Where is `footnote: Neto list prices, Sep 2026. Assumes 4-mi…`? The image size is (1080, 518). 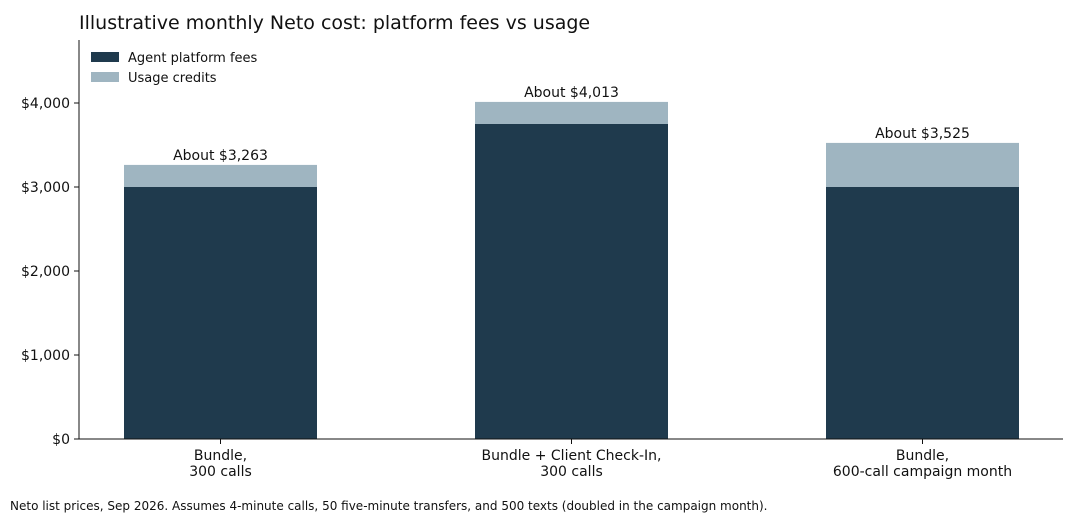 footnote: Neto list prices, Sep 2026. Assumes 4-mi… is located at coordinates (389, 506).